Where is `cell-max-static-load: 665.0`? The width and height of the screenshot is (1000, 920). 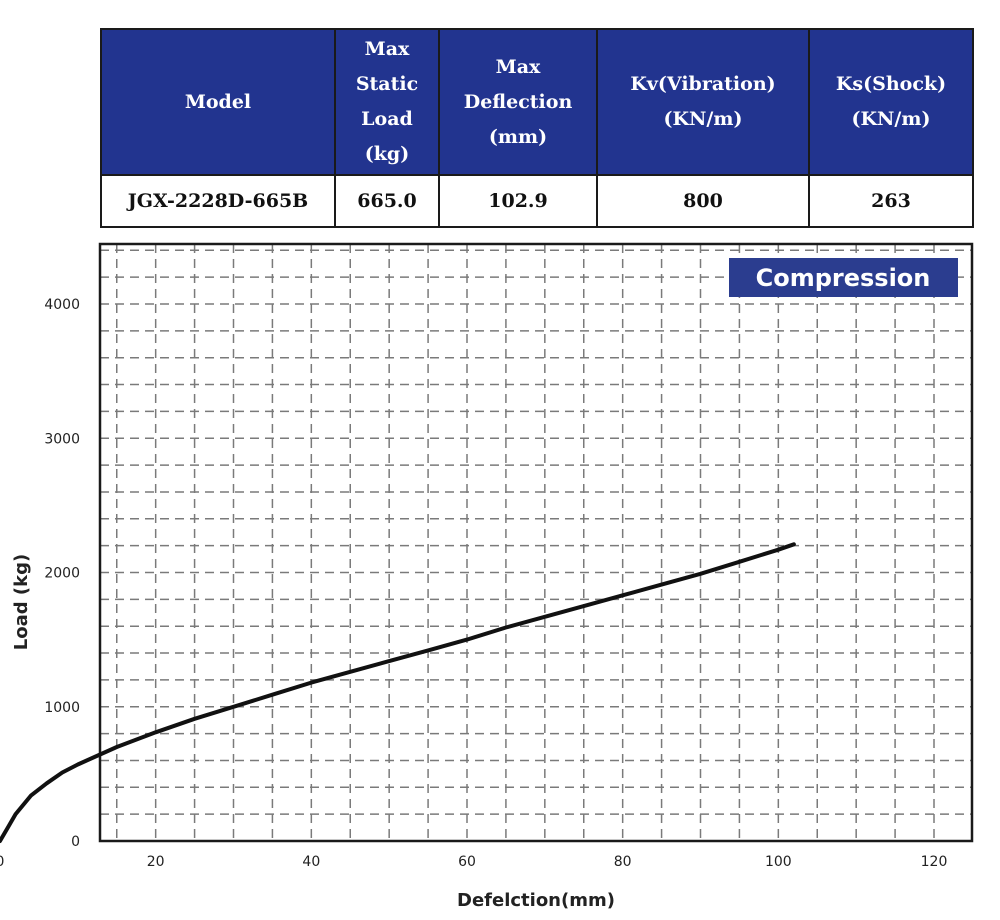
cell-max-static-load: 665.0 is located at coordinates (387, 201).